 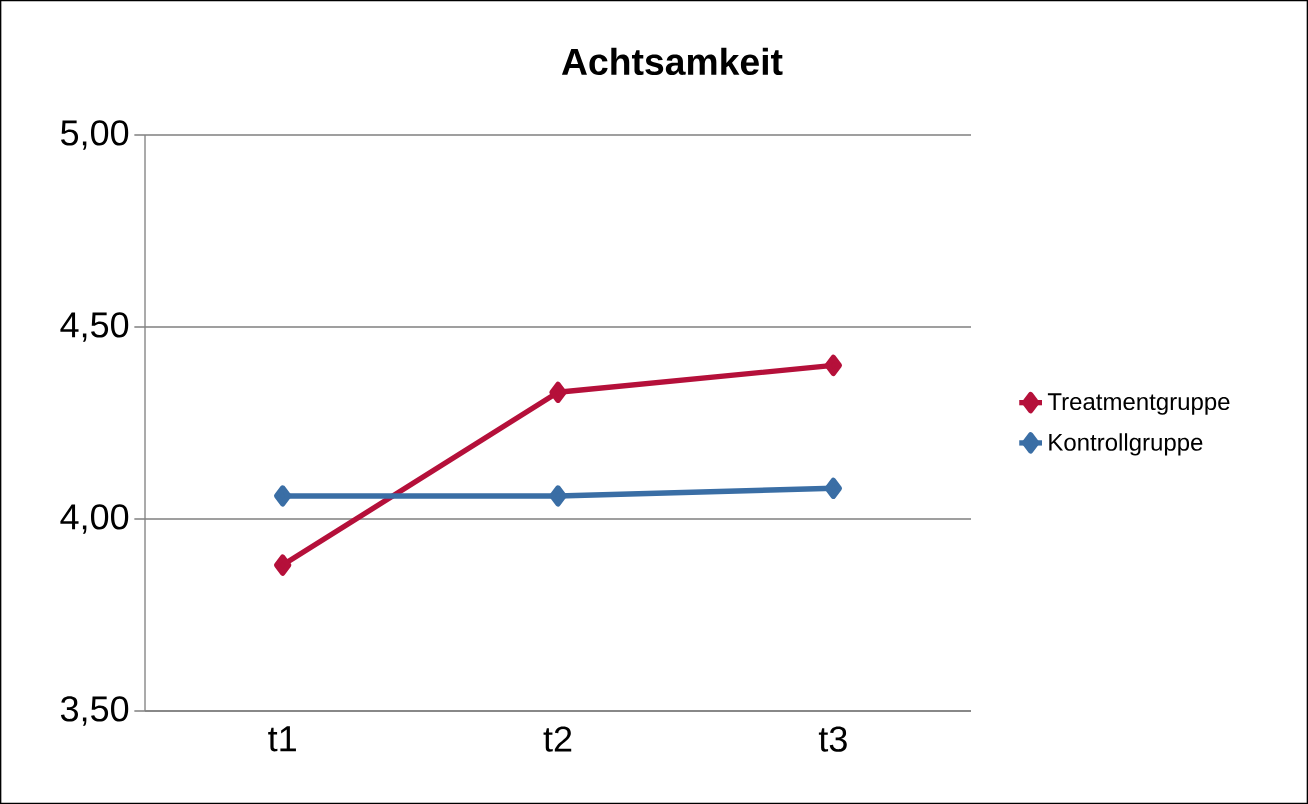 What do you see at coordinates (557, 739) in the screenshot?
I see `x-tick-label: t2` at bounding box center [557, 739].